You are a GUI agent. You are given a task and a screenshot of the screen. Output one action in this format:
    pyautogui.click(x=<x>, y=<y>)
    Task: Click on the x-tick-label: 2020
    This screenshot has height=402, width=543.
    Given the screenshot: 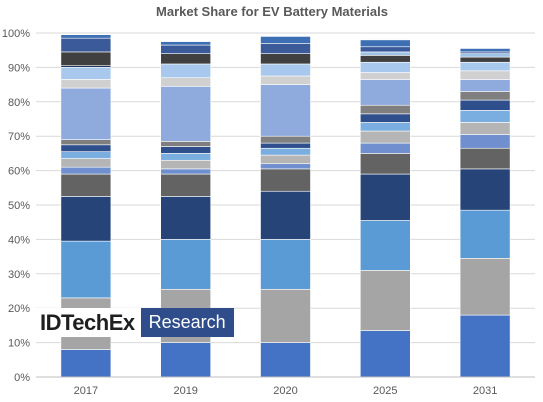 What is the action you would take?
    pyautogui.click(x=285, y=391)
    